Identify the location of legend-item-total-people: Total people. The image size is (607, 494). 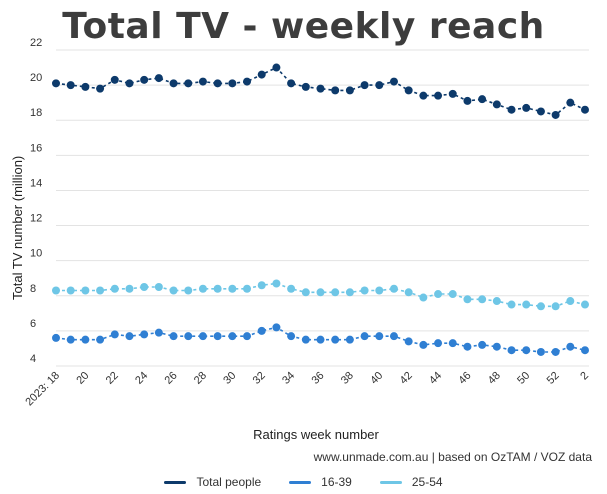
(212, 482).